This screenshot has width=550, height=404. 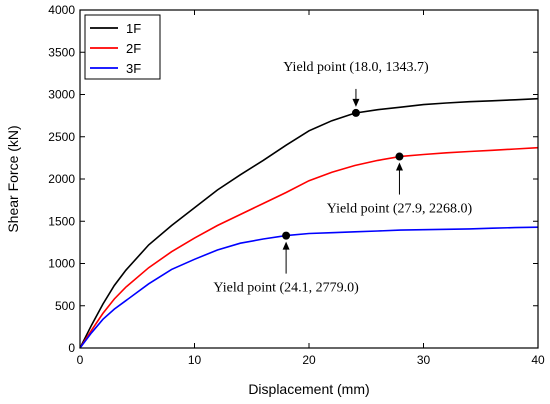 I want to click on legend-label-3f: 3F, so click(x=133, y=68).